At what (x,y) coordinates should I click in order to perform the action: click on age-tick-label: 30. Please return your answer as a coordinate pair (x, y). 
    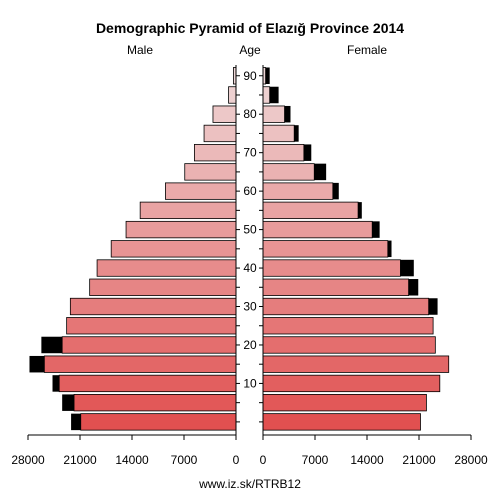
    Looking at the image, I should click on (250, 307).